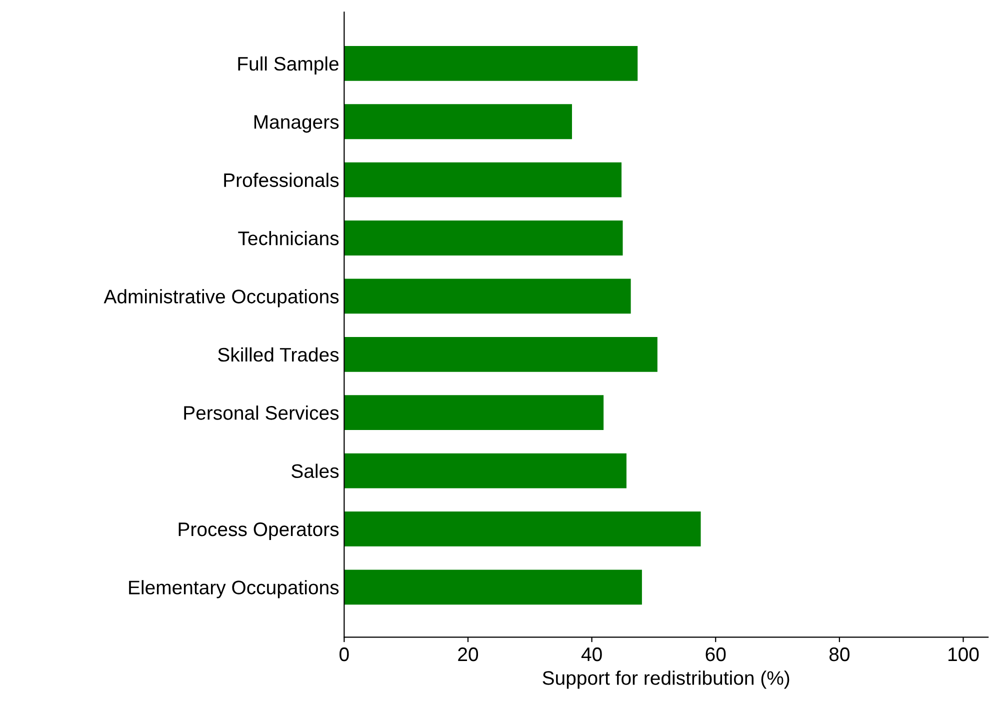  I want to click on y-tick-label: Technicians, so click(288, 238).